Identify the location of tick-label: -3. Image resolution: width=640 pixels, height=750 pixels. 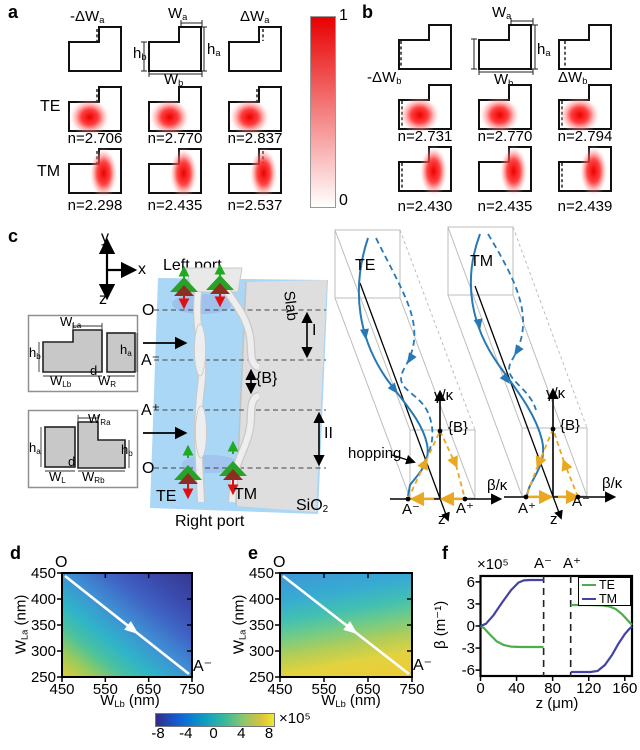
(468, 649).